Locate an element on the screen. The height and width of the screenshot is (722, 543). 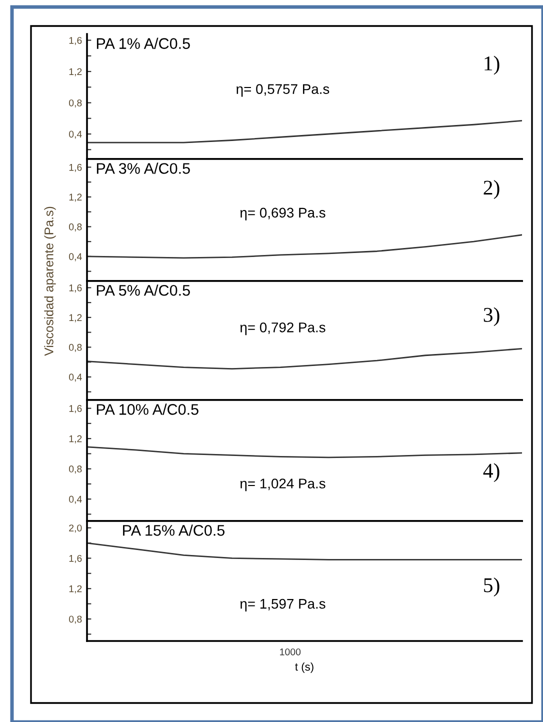
annotation: 5) is located at coordinates (492, 587).